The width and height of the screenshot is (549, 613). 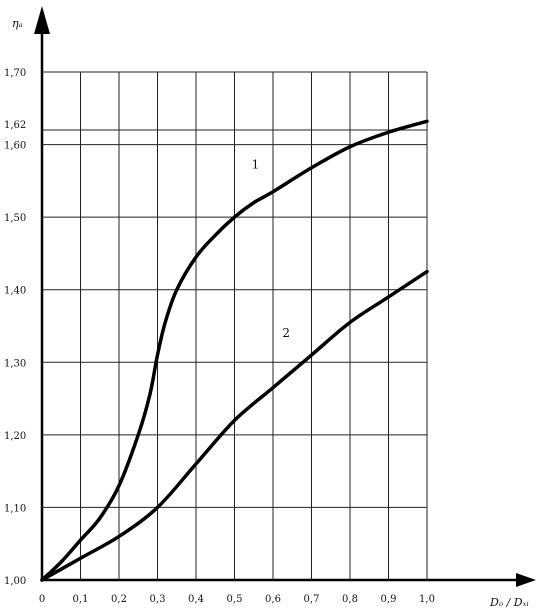 What do you see at coordinates (15, 73) in the screenshot?
I see `y-tick-label: 1,70` at bounding box center [15, 73].